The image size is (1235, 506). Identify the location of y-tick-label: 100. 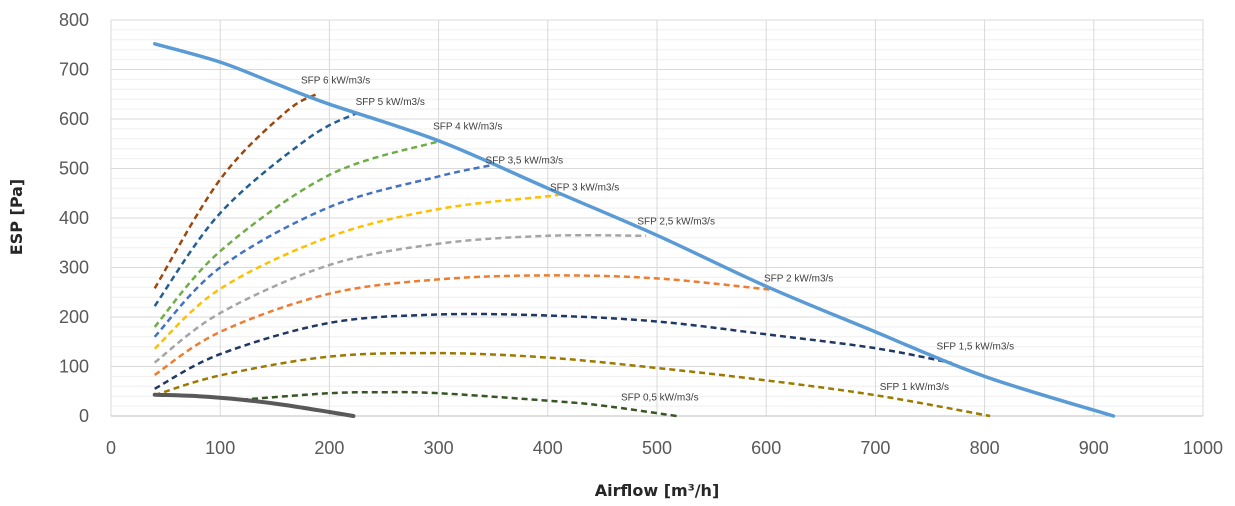
(74, 367).